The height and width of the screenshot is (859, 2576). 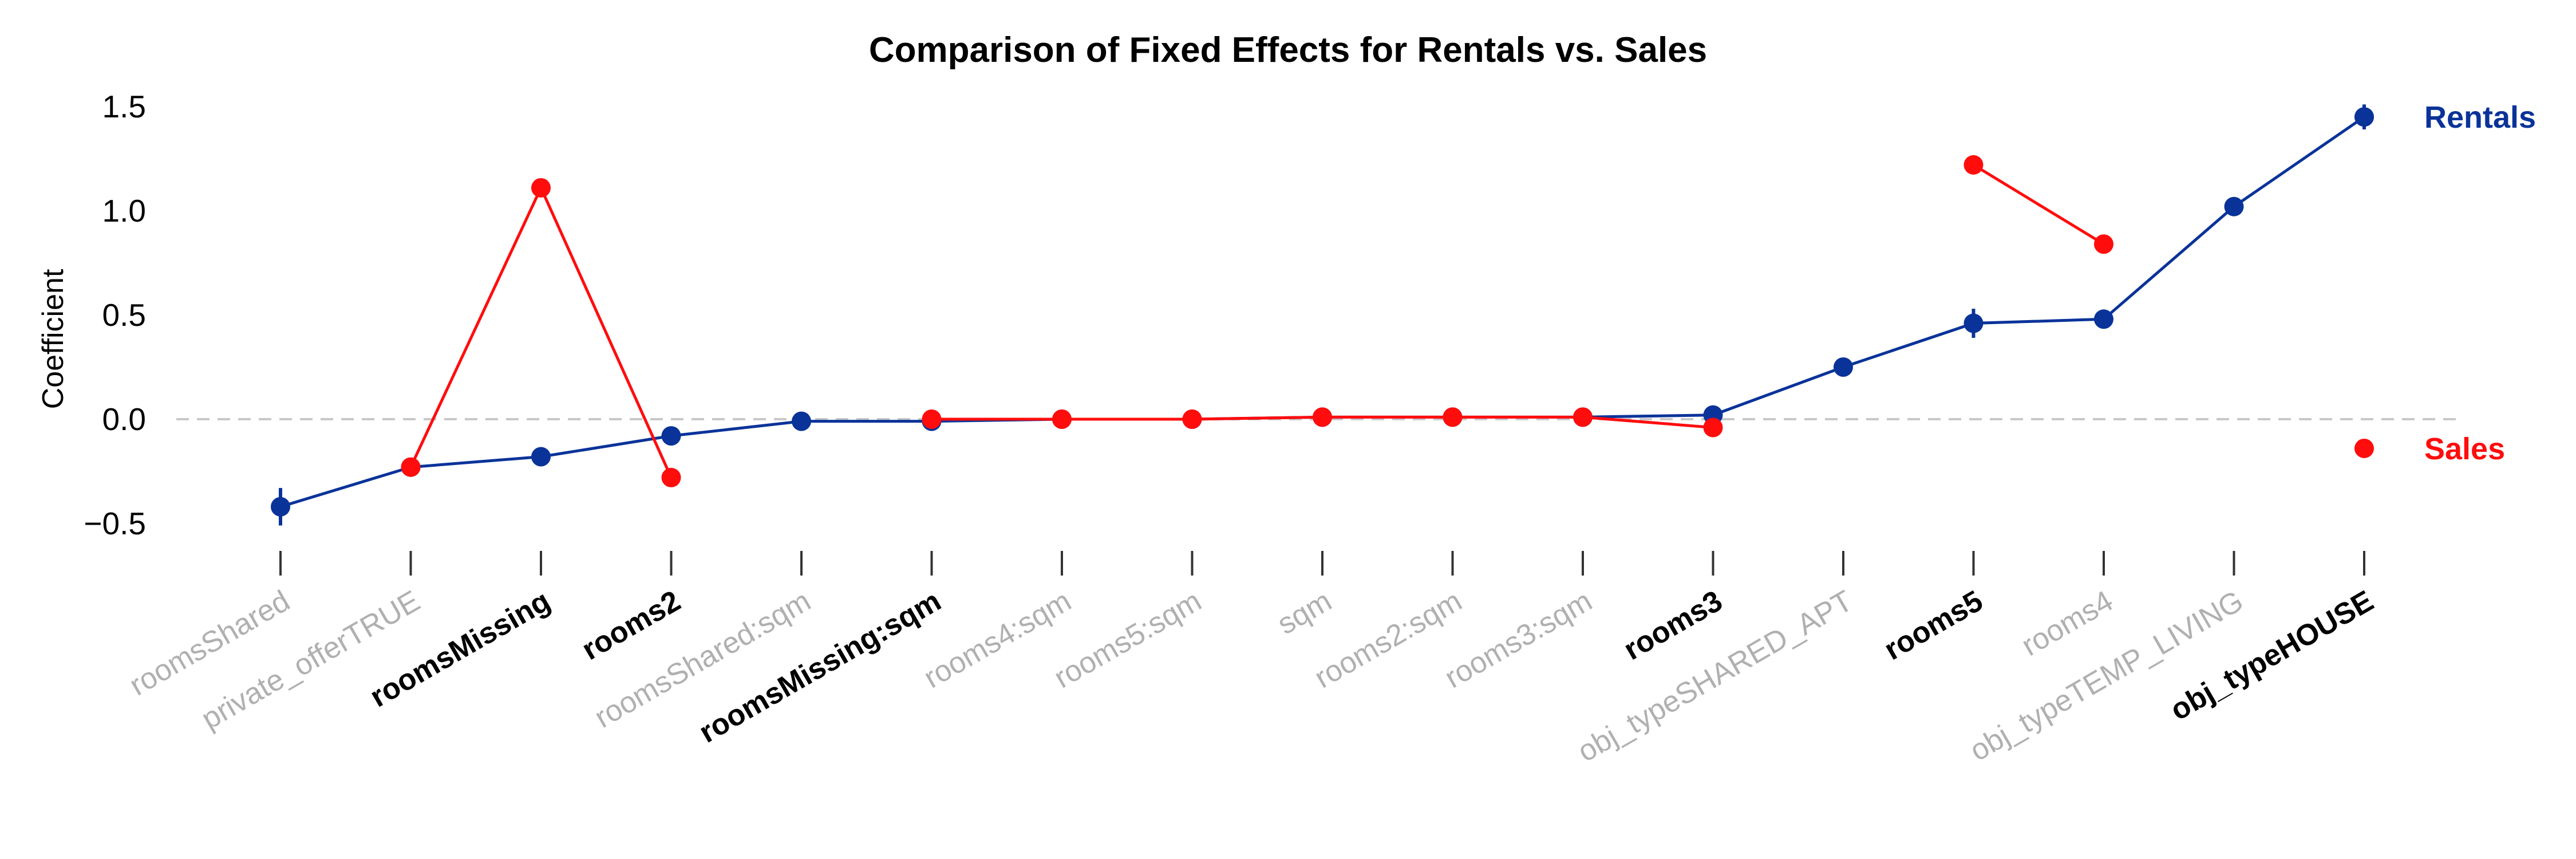 What do you see at coordinates (2445, 283) in the screenshot?
I see `legend: Rentals Sales` at bounding box center [2445, 283].